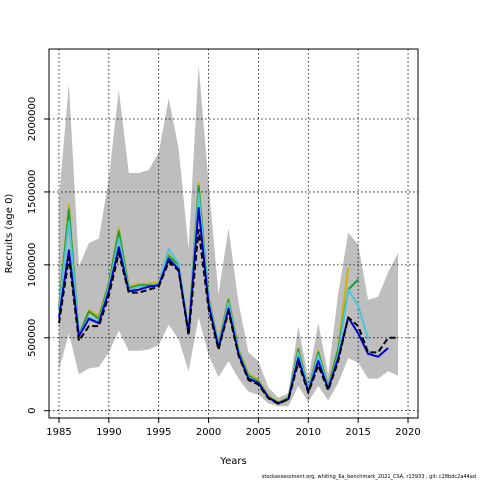  What do you see at coordinates (407, 432) in the screenshot?
I see `x-tick-label-2020: 2020` at bounding box center [407, 432].